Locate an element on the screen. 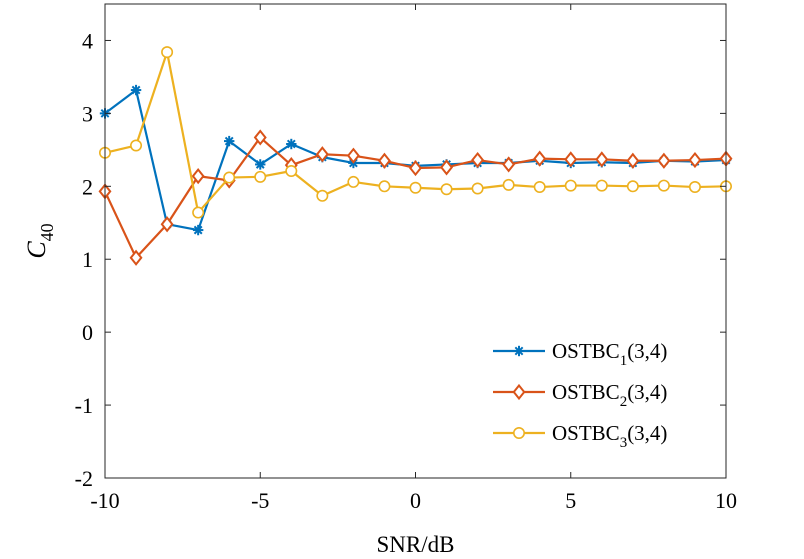 This screenshot has width=804, height=559. legend: OSTBC1(3,4)OSTBC2(3,4)OSTBC3(3,4) is located at coordinates (580, 395).